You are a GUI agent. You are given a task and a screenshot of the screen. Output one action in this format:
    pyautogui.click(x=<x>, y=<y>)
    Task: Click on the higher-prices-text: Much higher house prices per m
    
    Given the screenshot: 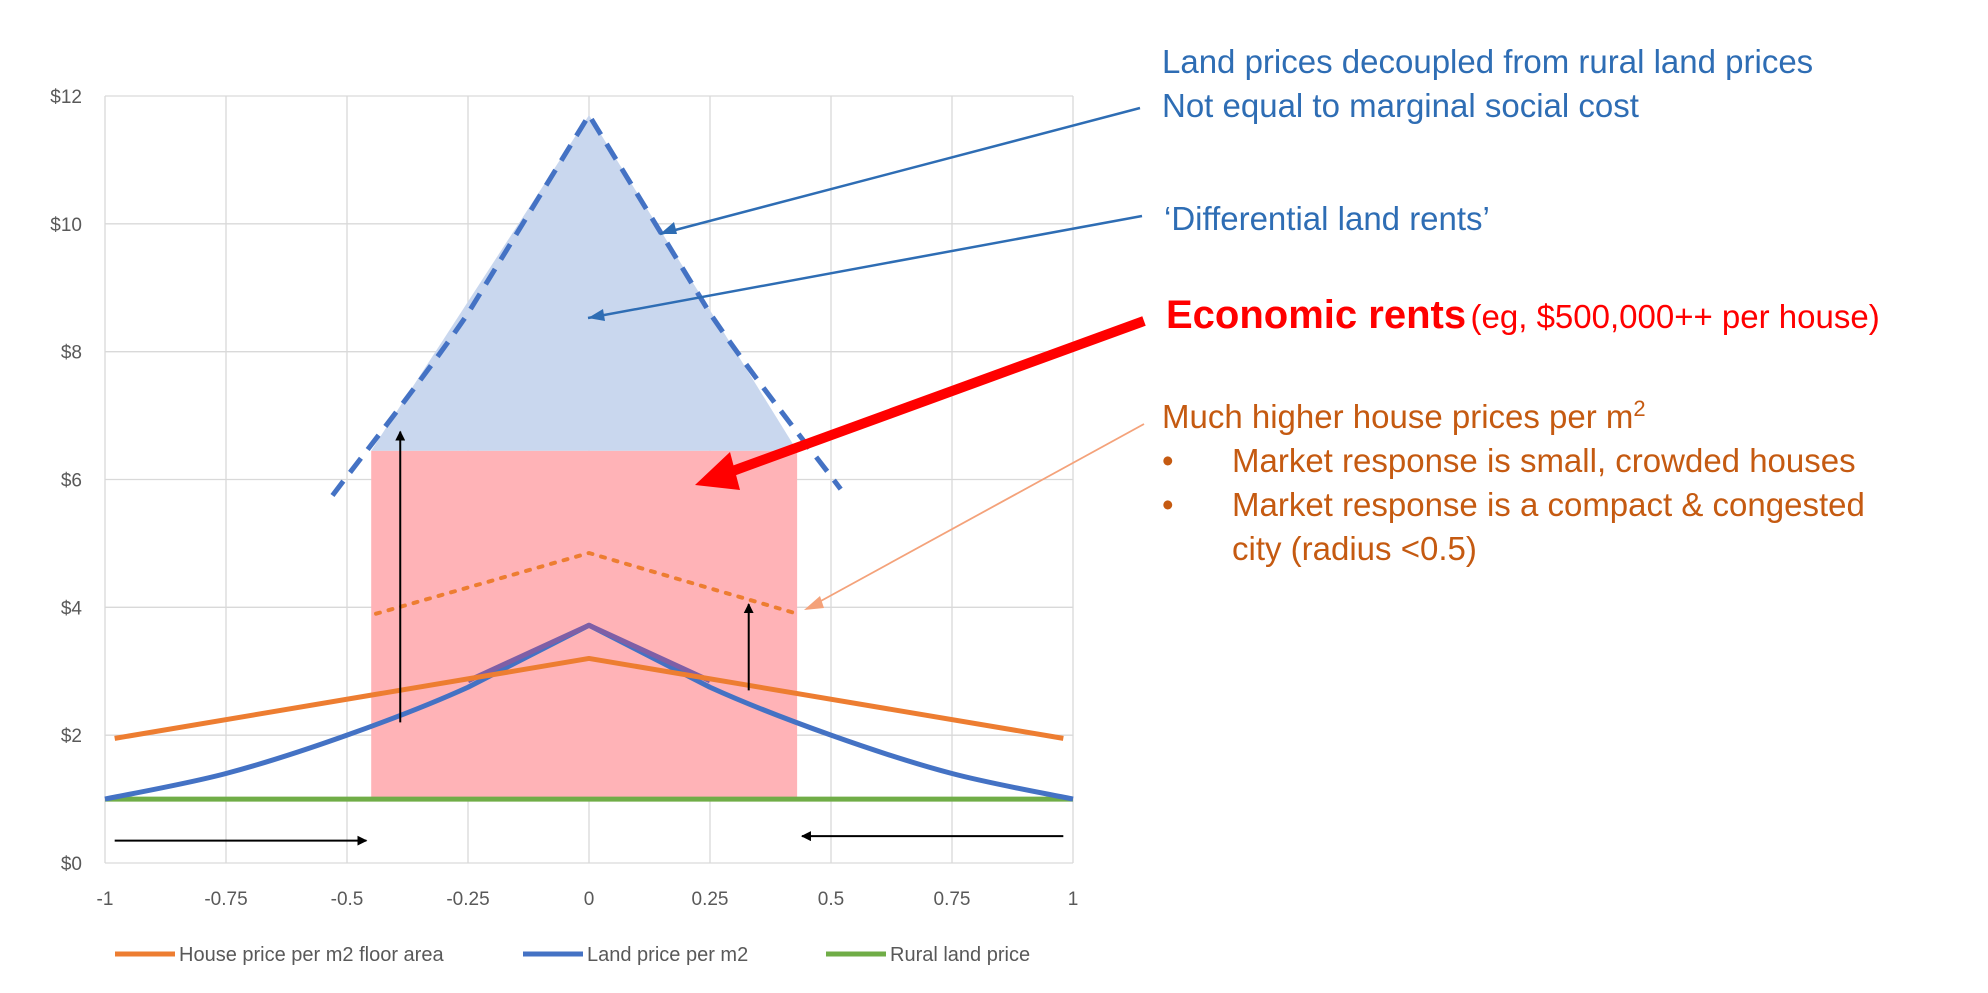 What is the action you would take?
    pyautogui.click(x=1398, y=416)
    